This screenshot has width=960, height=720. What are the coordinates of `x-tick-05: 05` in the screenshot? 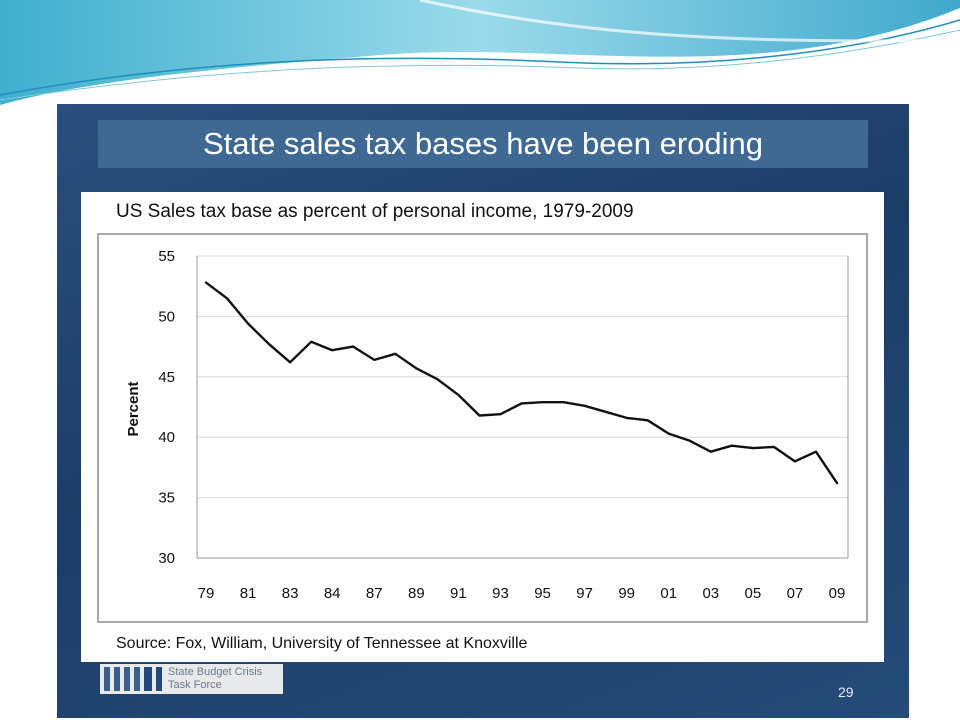 It's located at (753, 593).